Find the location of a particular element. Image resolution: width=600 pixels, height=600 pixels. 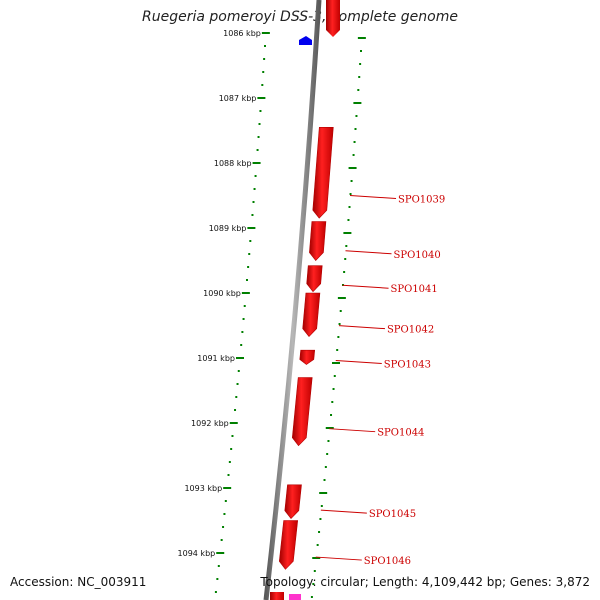

partial-gene-bottom is located at coordinates (277, 596).